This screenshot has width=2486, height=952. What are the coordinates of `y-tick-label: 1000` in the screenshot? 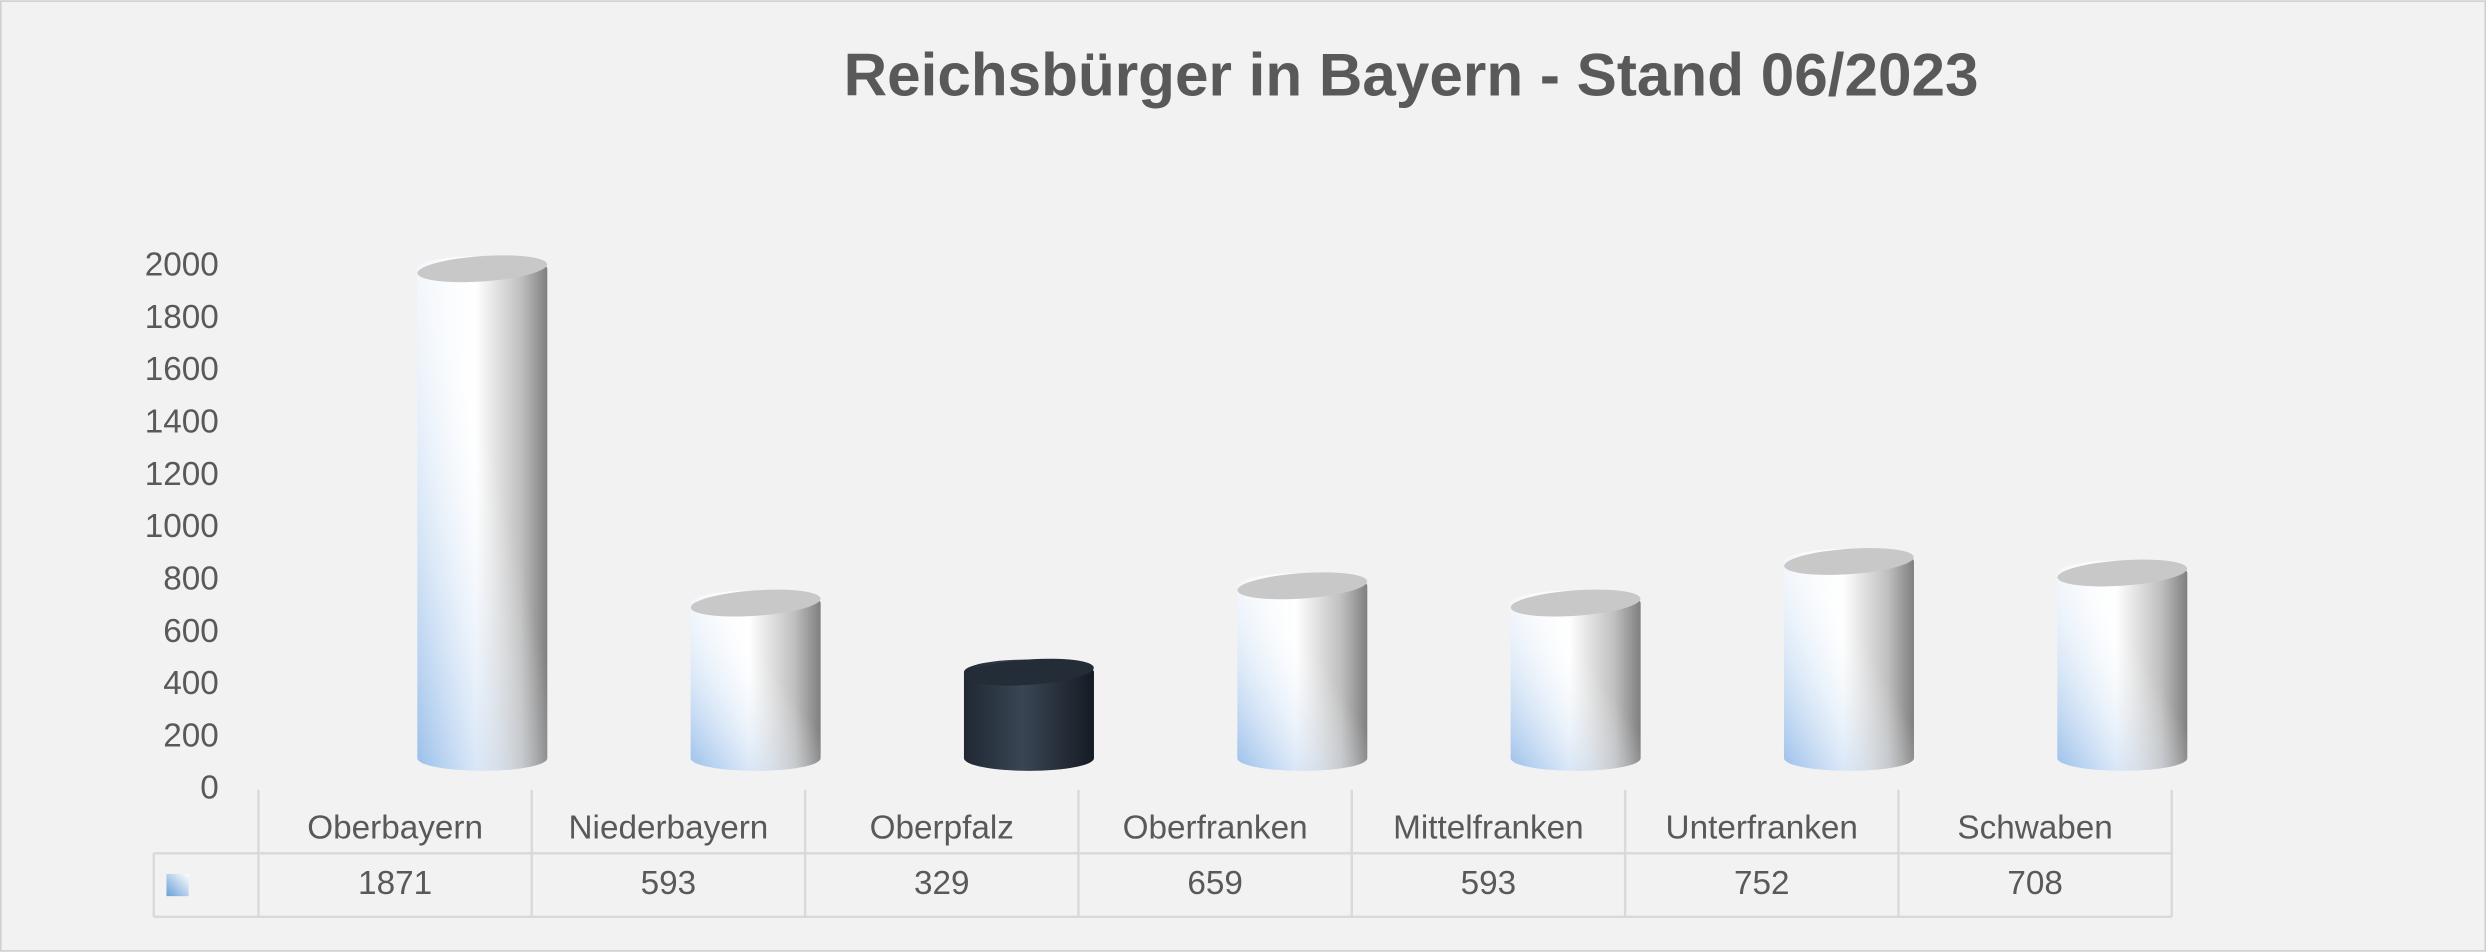 It's located at (182, 526).